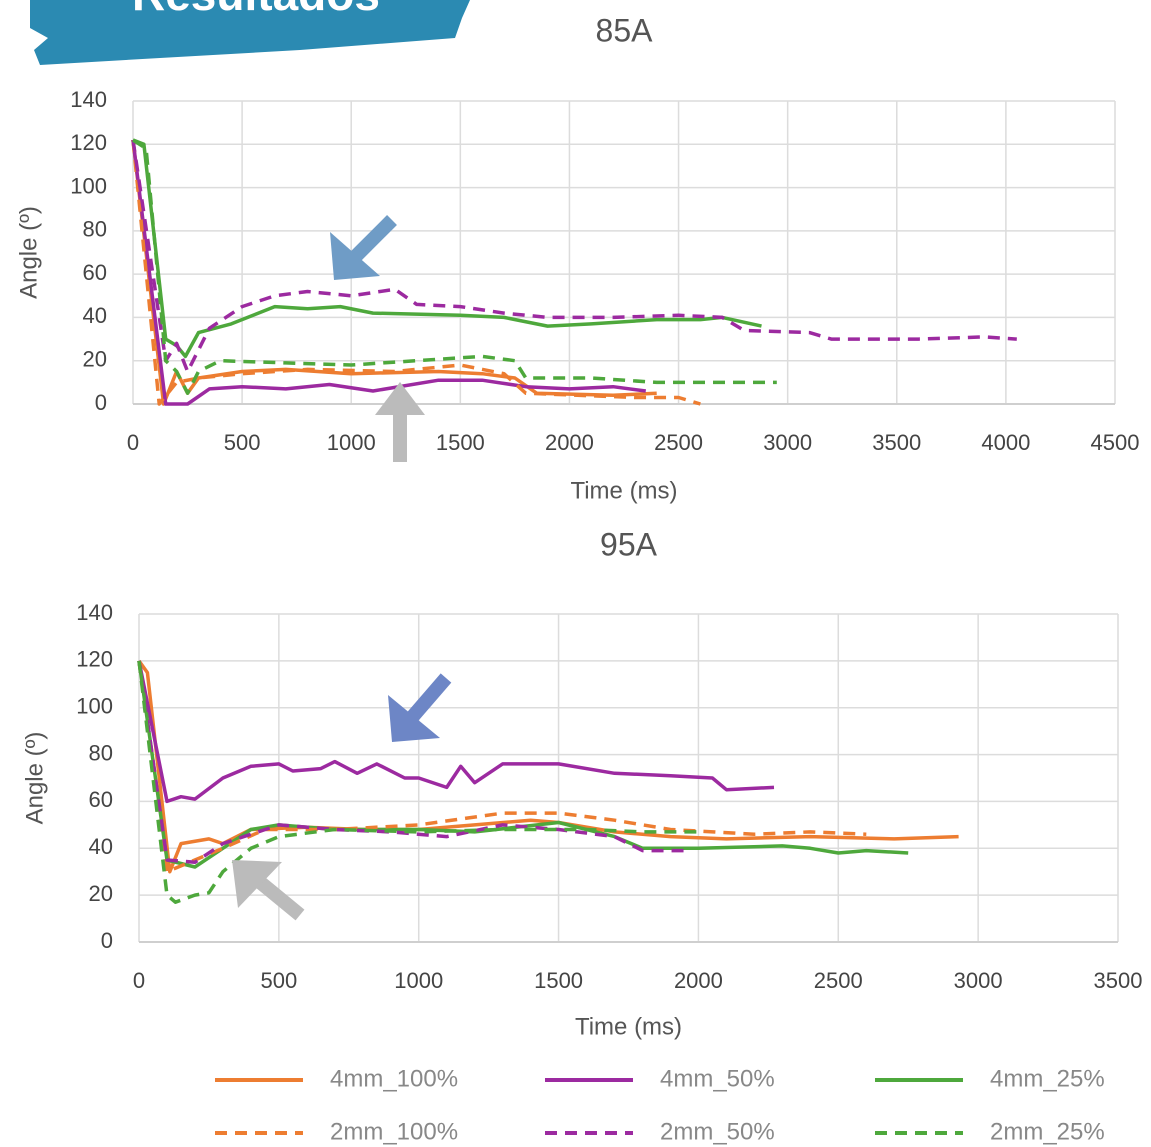 This screenshot has height=1147, width=1151. Describe the element at coordinates (394, 1131) in the screenshot. I see `legend-label: 2mm_100%` at that location.